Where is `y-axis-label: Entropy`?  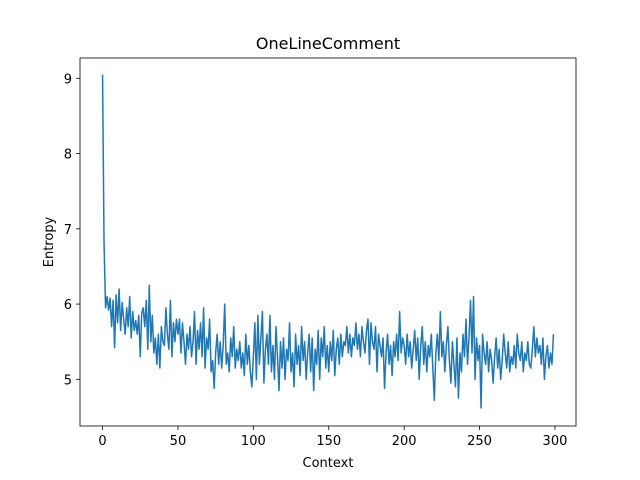
y-axis-label: Entropy is located at coordinates (49, 241).